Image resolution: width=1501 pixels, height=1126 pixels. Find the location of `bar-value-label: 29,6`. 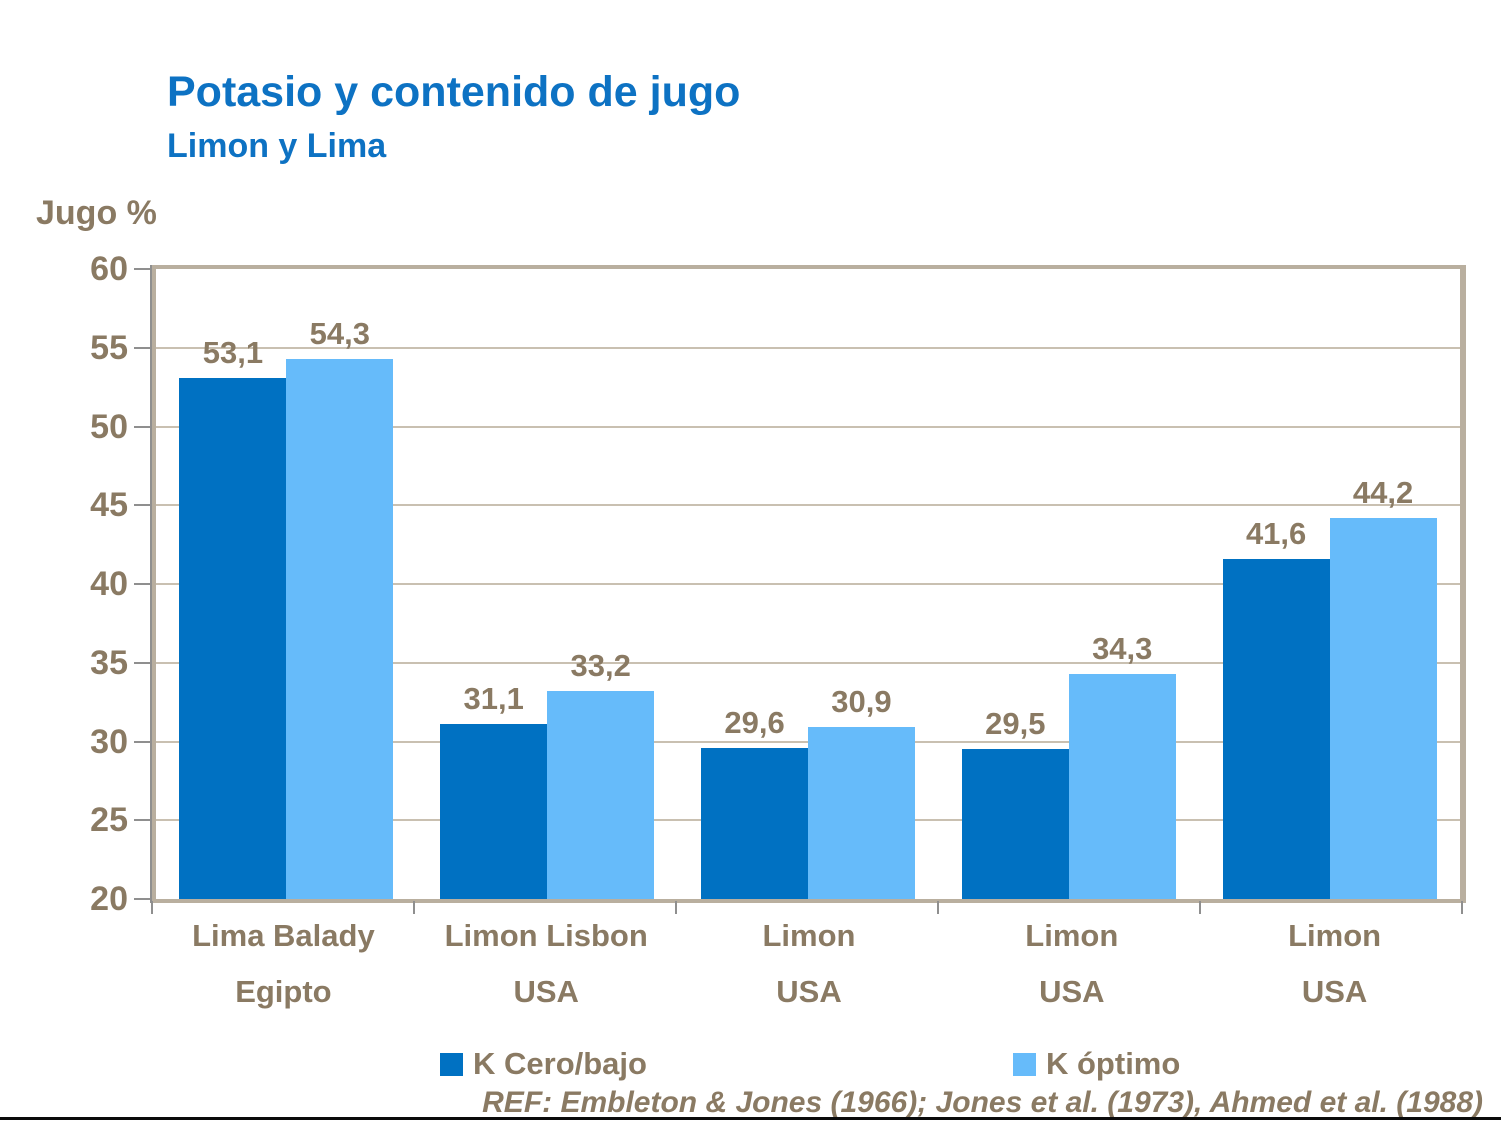

bar-value-label: 29,6 is located at coordinates (754, 722).